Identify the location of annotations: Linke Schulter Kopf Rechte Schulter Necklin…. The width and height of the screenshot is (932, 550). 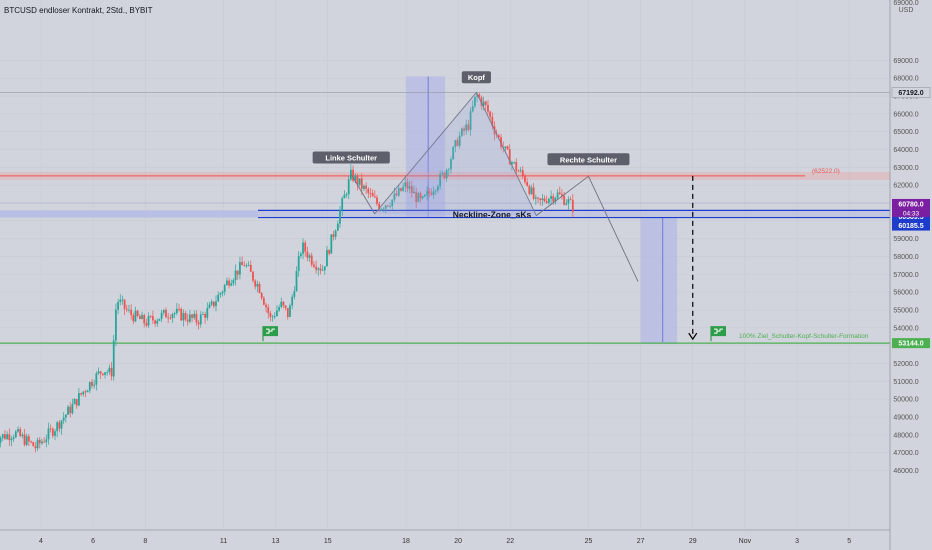
(471, 145).